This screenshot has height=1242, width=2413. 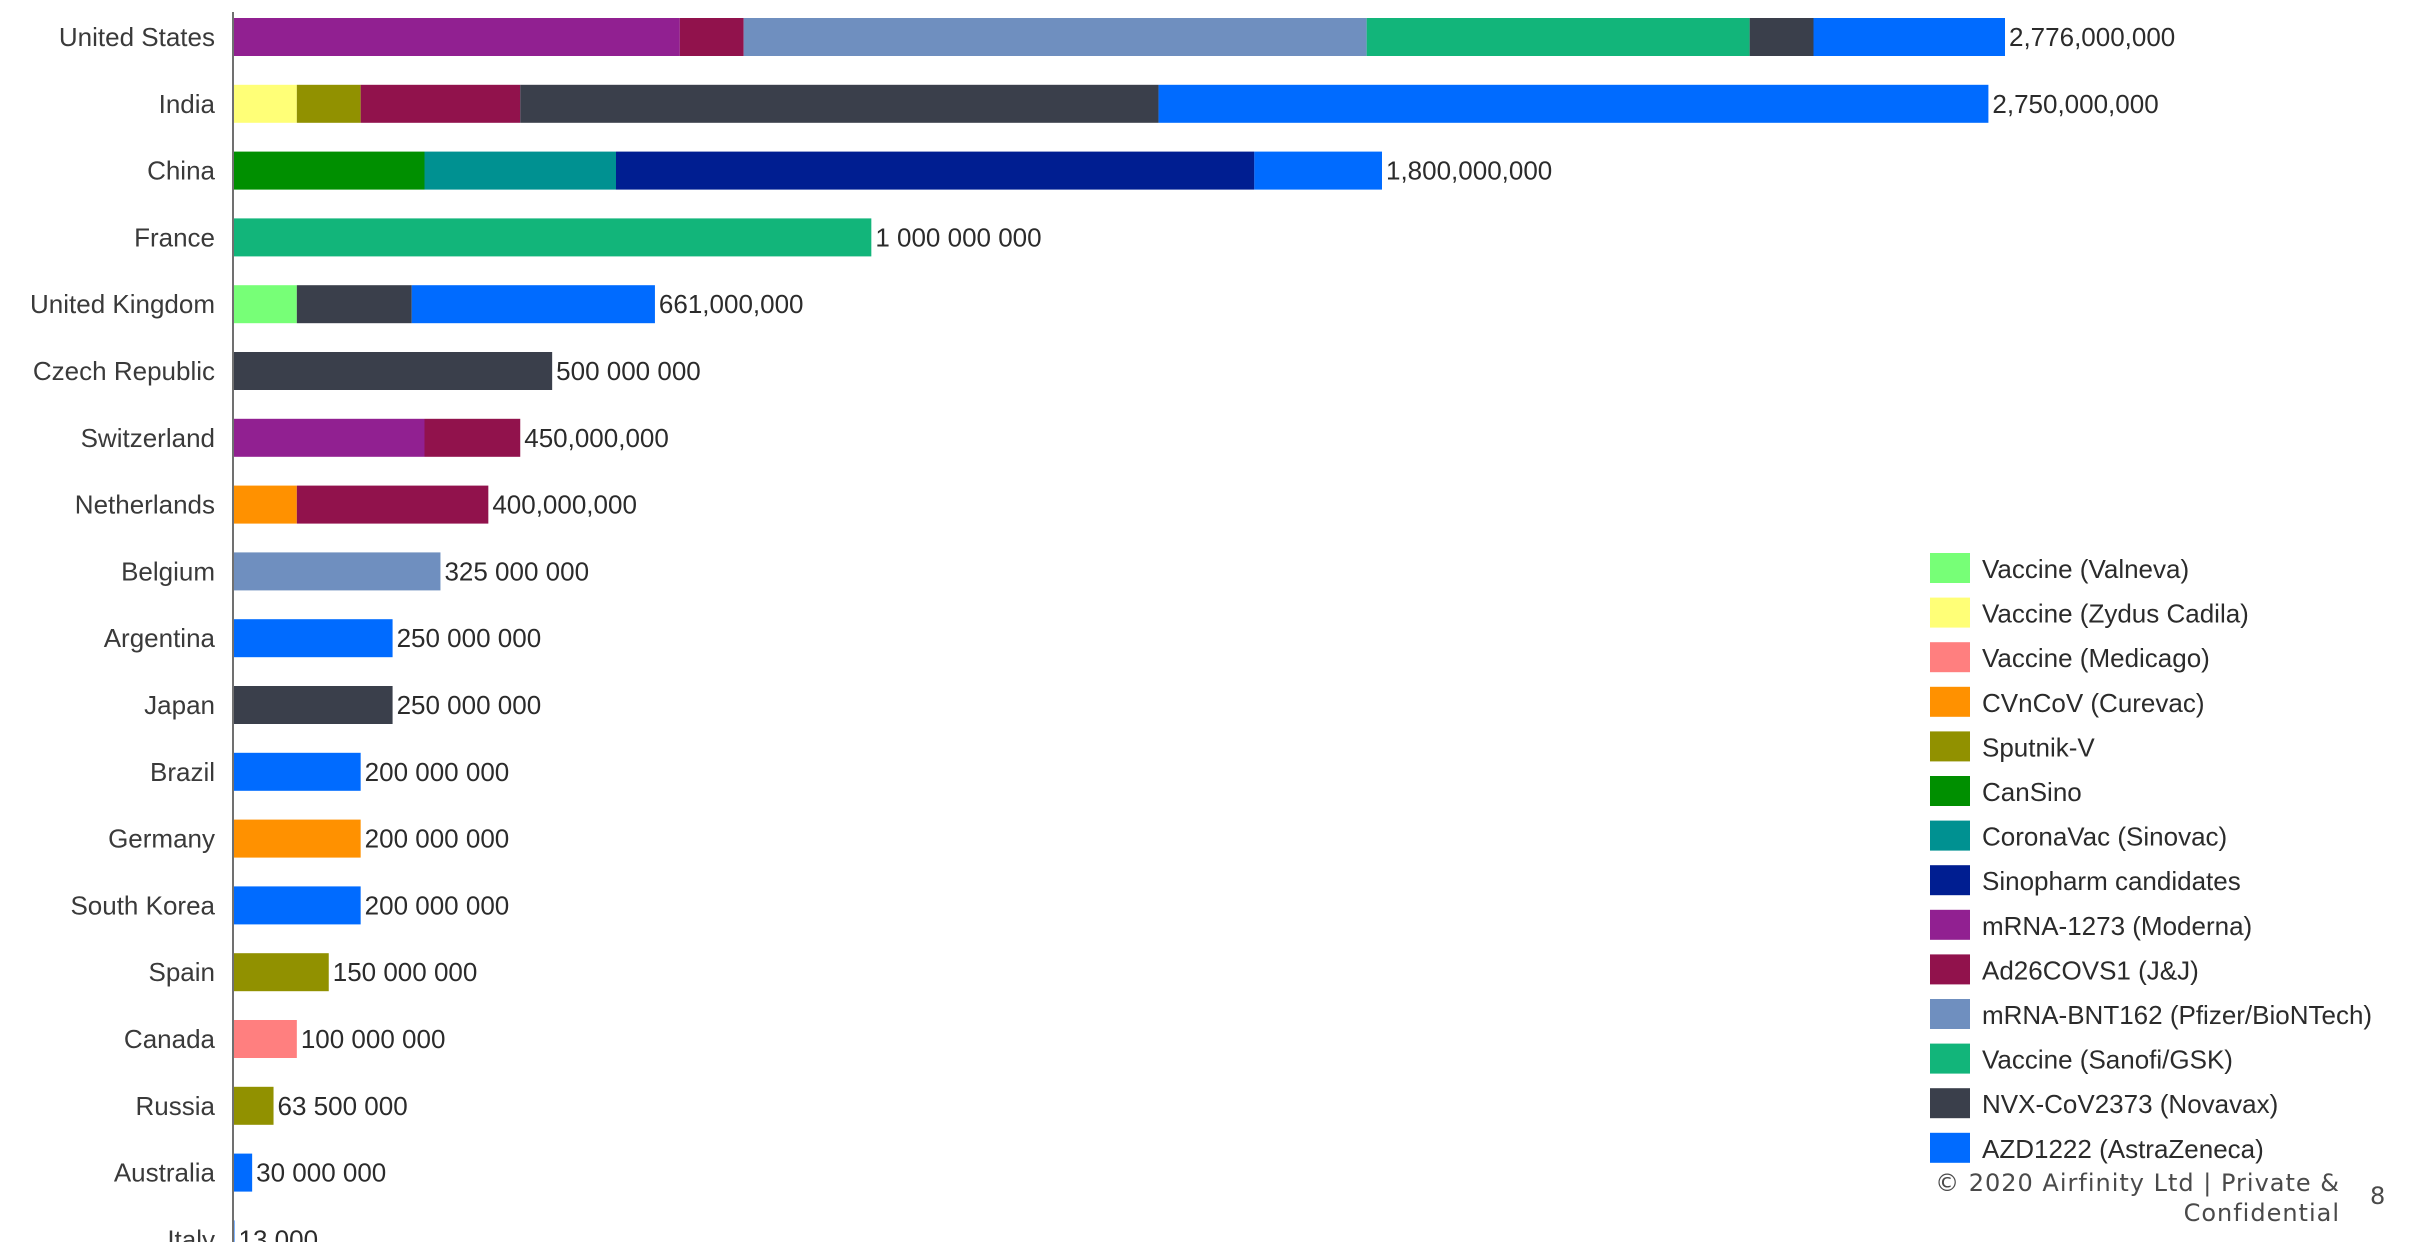 I want to click on legend-swatch-vaccine-sanofi-gsk, so click(x=1950, y=1058).